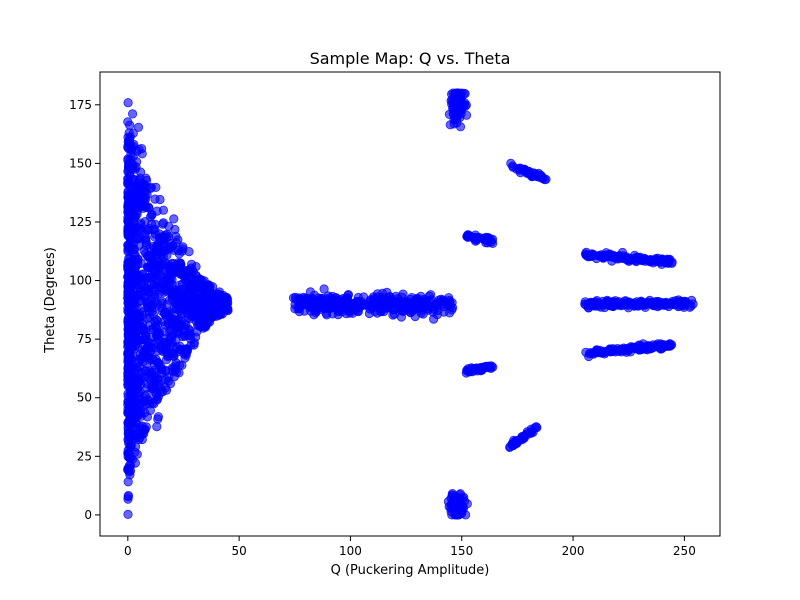 This screenshot has width=800, height=600. I want to click on y-tick-label: 25, so click(84, 456).